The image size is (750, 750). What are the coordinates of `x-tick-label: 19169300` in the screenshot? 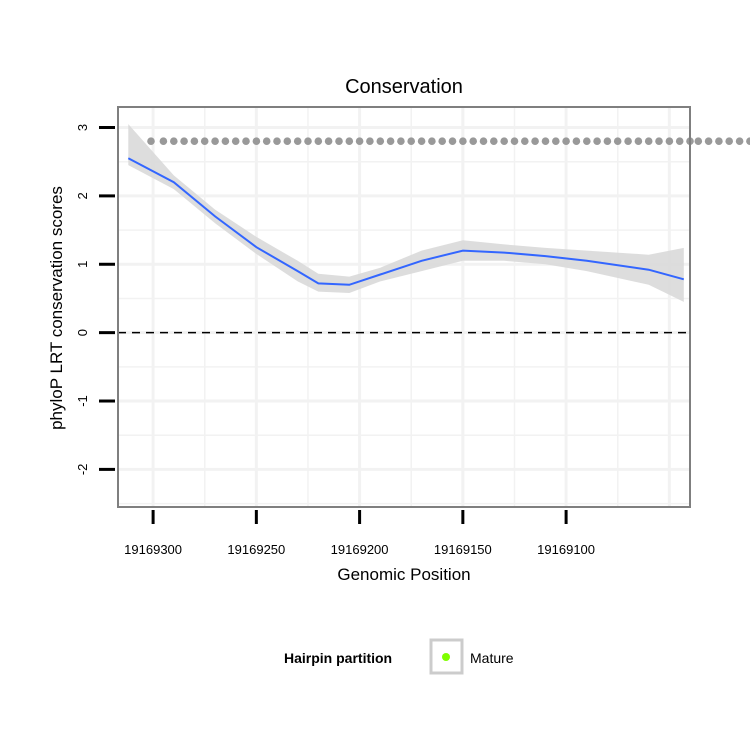 It's located at (153, 549).